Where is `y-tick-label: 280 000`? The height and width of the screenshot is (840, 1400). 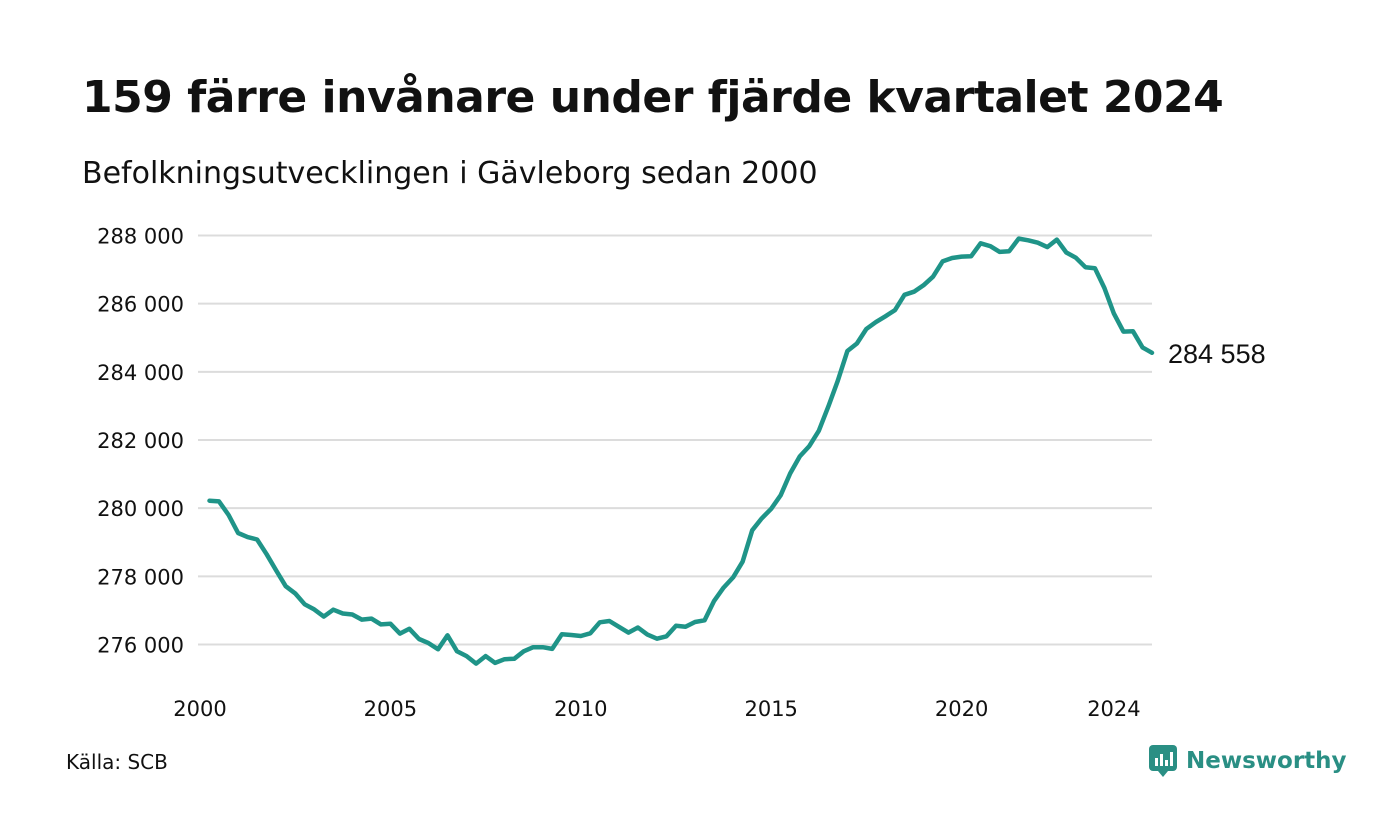
y-tick-label: 280 000 is located at coordinates (140, 509).